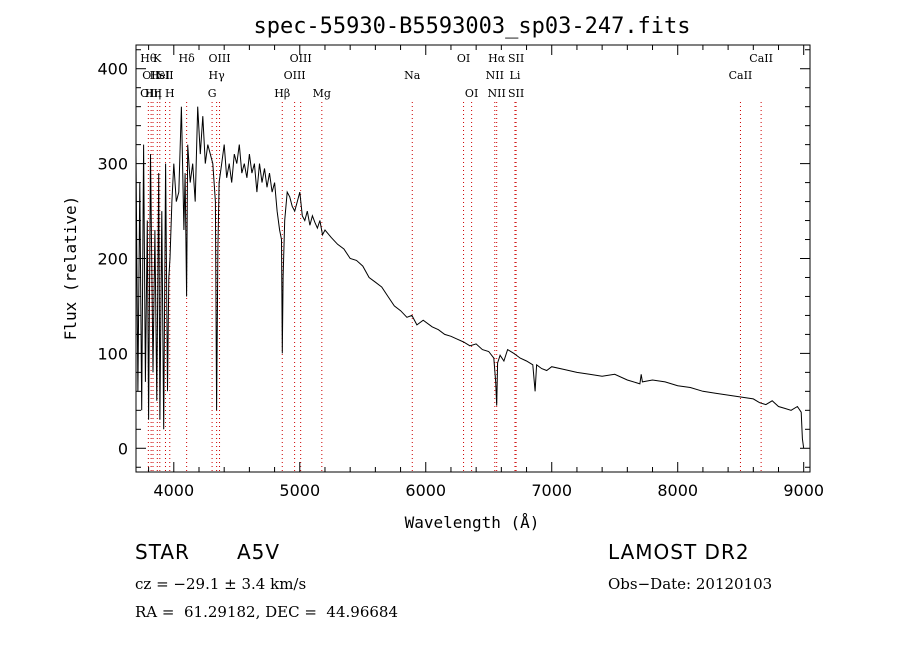 The height and width of the screenshot is (650, 900). What do you see at coordinates (299, 490) in the screenshot?
I see `x-tick-label: 5000` at bounding box center [299, 490].